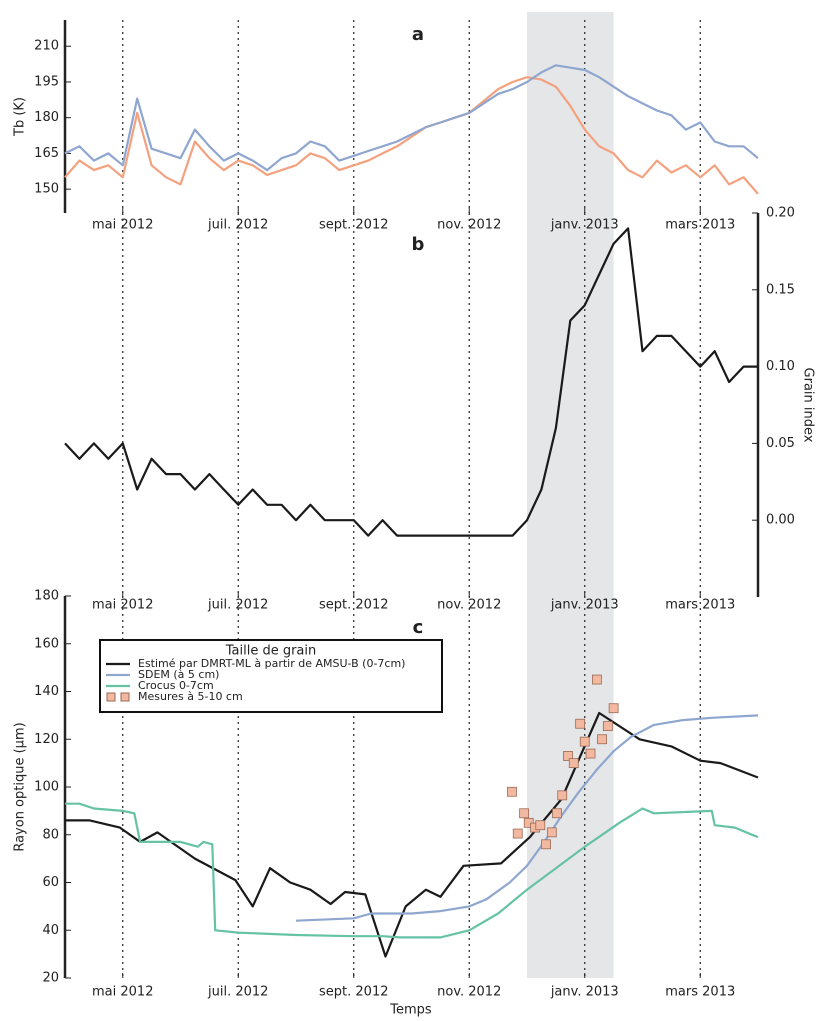 This screenshot has height=1021, width=816. Describe the element at coordinates (418, 34) in the screenshot. I see `panel-letter: a` at that location.